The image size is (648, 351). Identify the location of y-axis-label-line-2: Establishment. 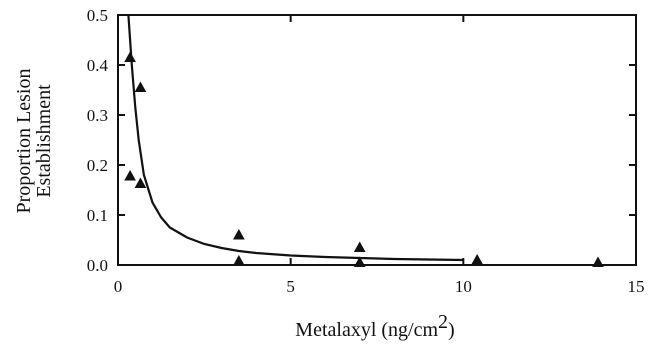
(44, 141).